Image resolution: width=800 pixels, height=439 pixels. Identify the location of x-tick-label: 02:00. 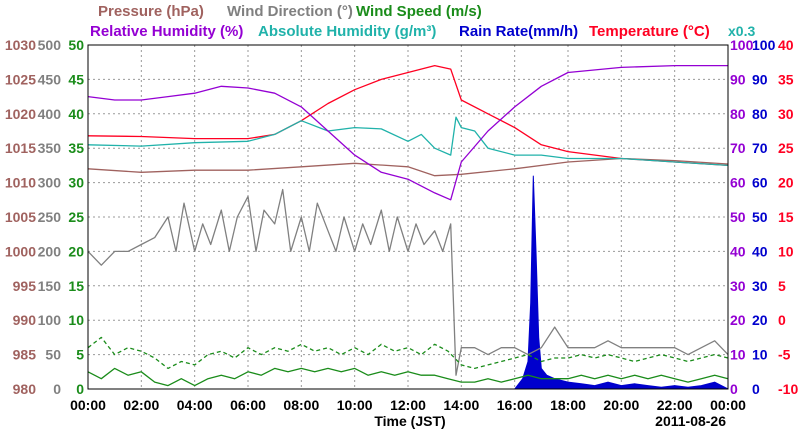
(141, 405).